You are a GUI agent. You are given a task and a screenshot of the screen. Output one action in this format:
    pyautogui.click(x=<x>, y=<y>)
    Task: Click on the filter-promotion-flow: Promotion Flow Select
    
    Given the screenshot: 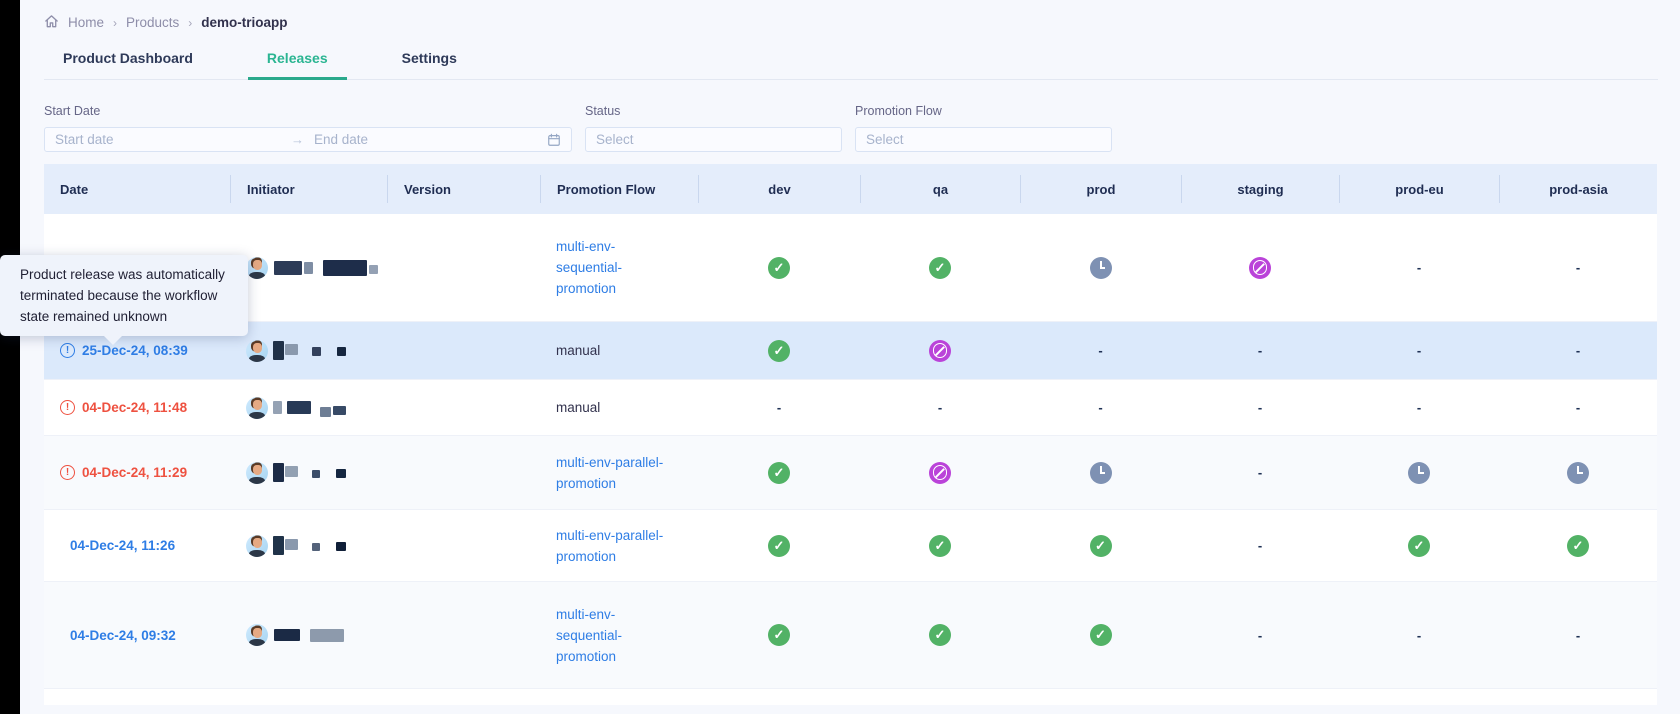 What is the action you would take?
    pyautogui.click(x=983, y=128)
    